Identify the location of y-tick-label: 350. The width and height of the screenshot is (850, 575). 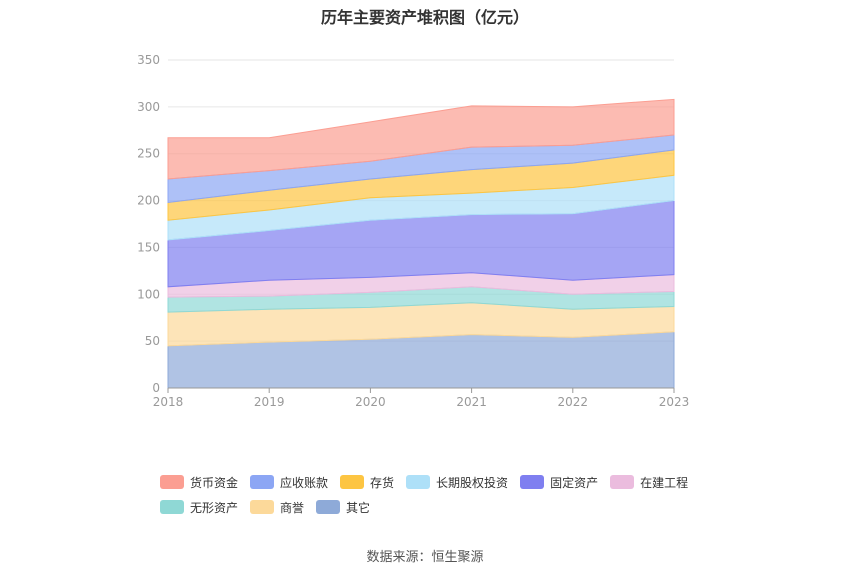
(148, 60).